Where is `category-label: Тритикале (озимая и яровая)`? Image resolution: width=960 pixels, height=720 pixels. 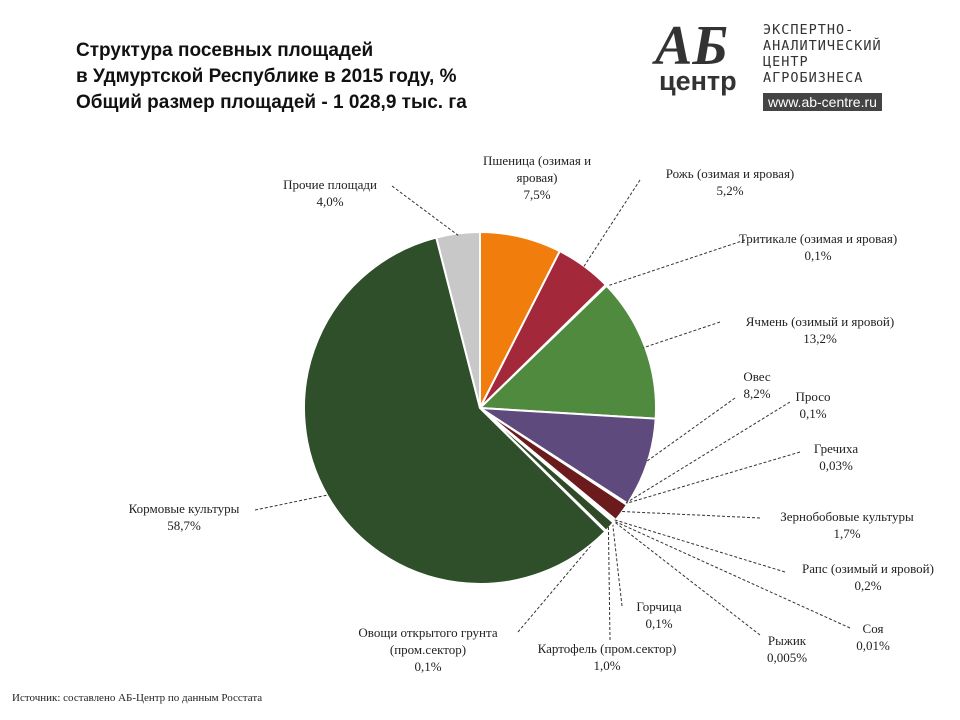
category-label: Тритикале (озимая и яровая) is located at coordinates (818, 238).